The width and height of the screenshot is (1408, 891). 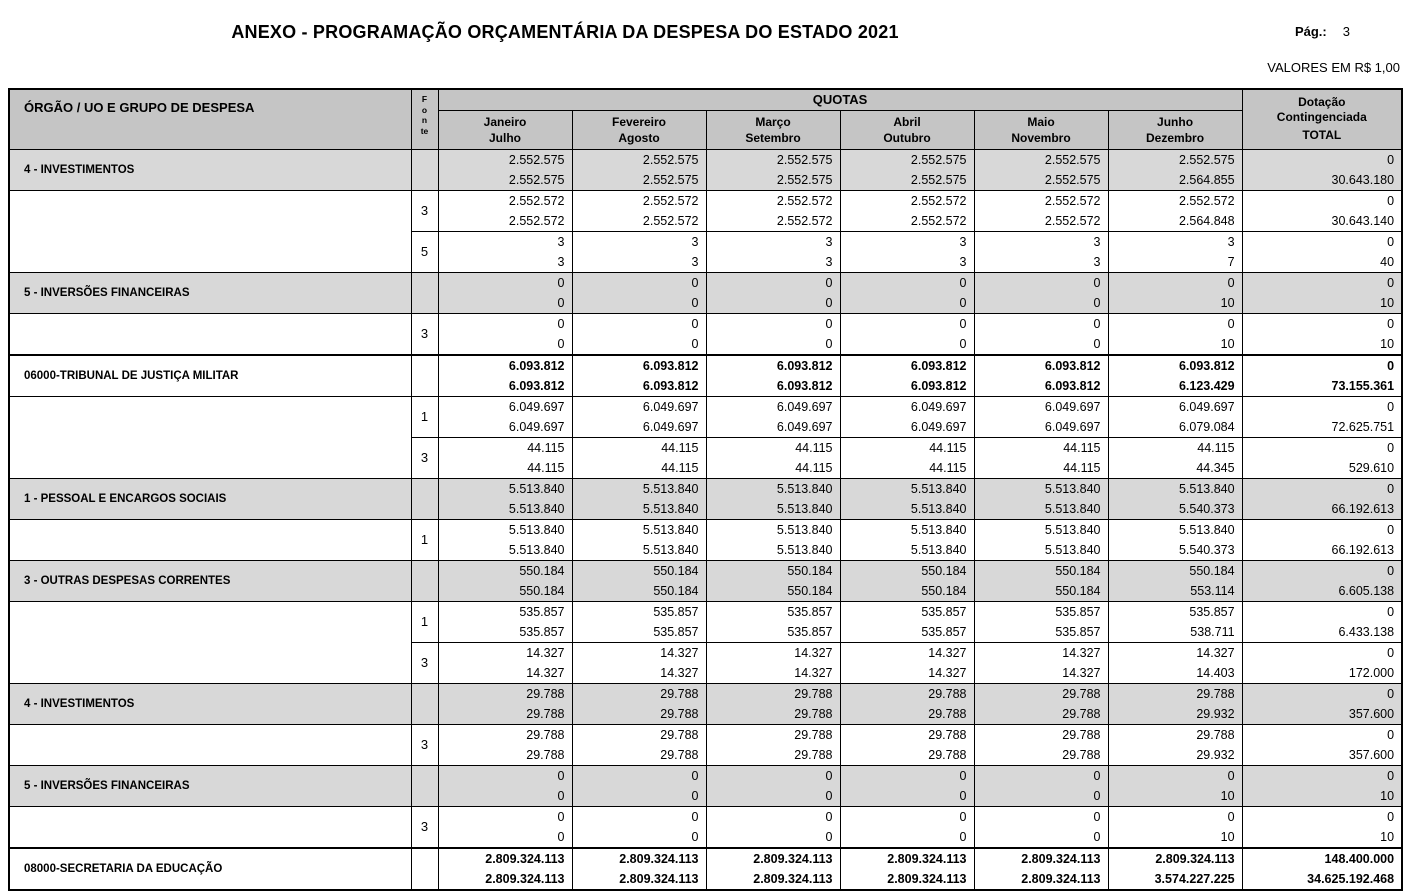 What do you see at coordinates (1206, 385) in the screenshot?
I see `value-line2: 6.123.429` at bounding box center [1206, 385].